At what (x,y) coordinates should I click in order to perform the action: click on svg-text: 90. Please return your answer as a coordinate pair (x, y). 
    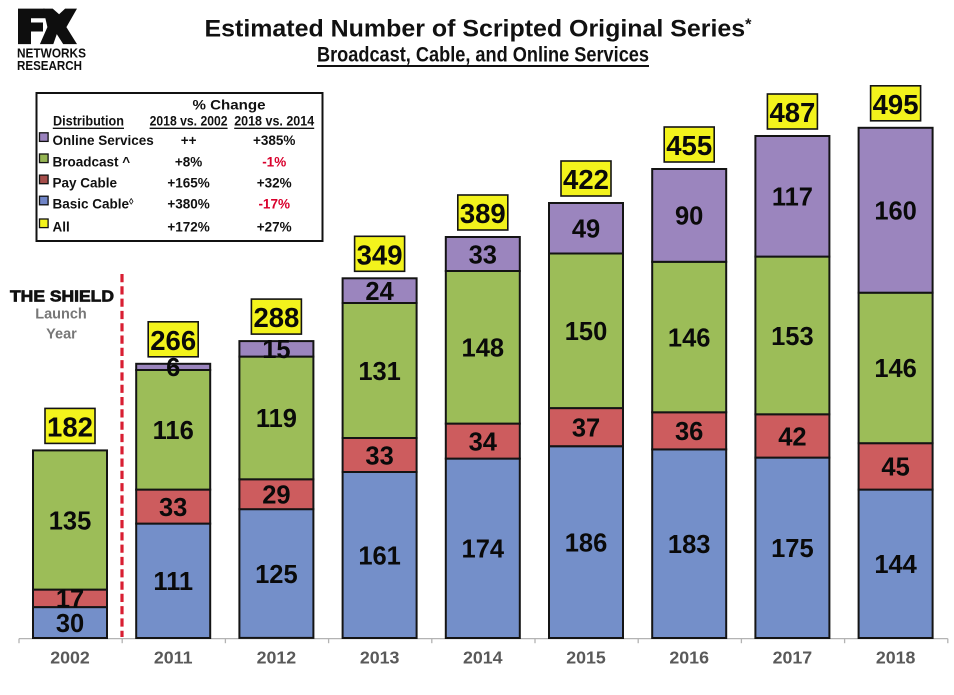
    Looking at the image, I should click on (689, 217).